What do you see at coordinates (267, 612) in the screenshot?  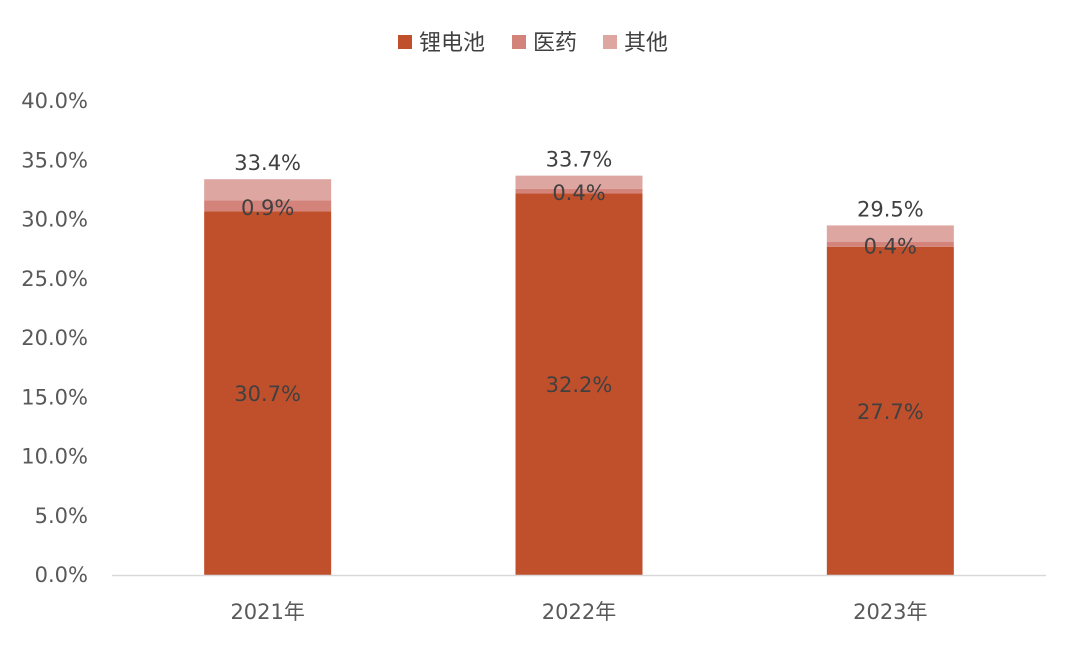 I see `x-tick-label: 2021年` at bounding box center [267, 612].